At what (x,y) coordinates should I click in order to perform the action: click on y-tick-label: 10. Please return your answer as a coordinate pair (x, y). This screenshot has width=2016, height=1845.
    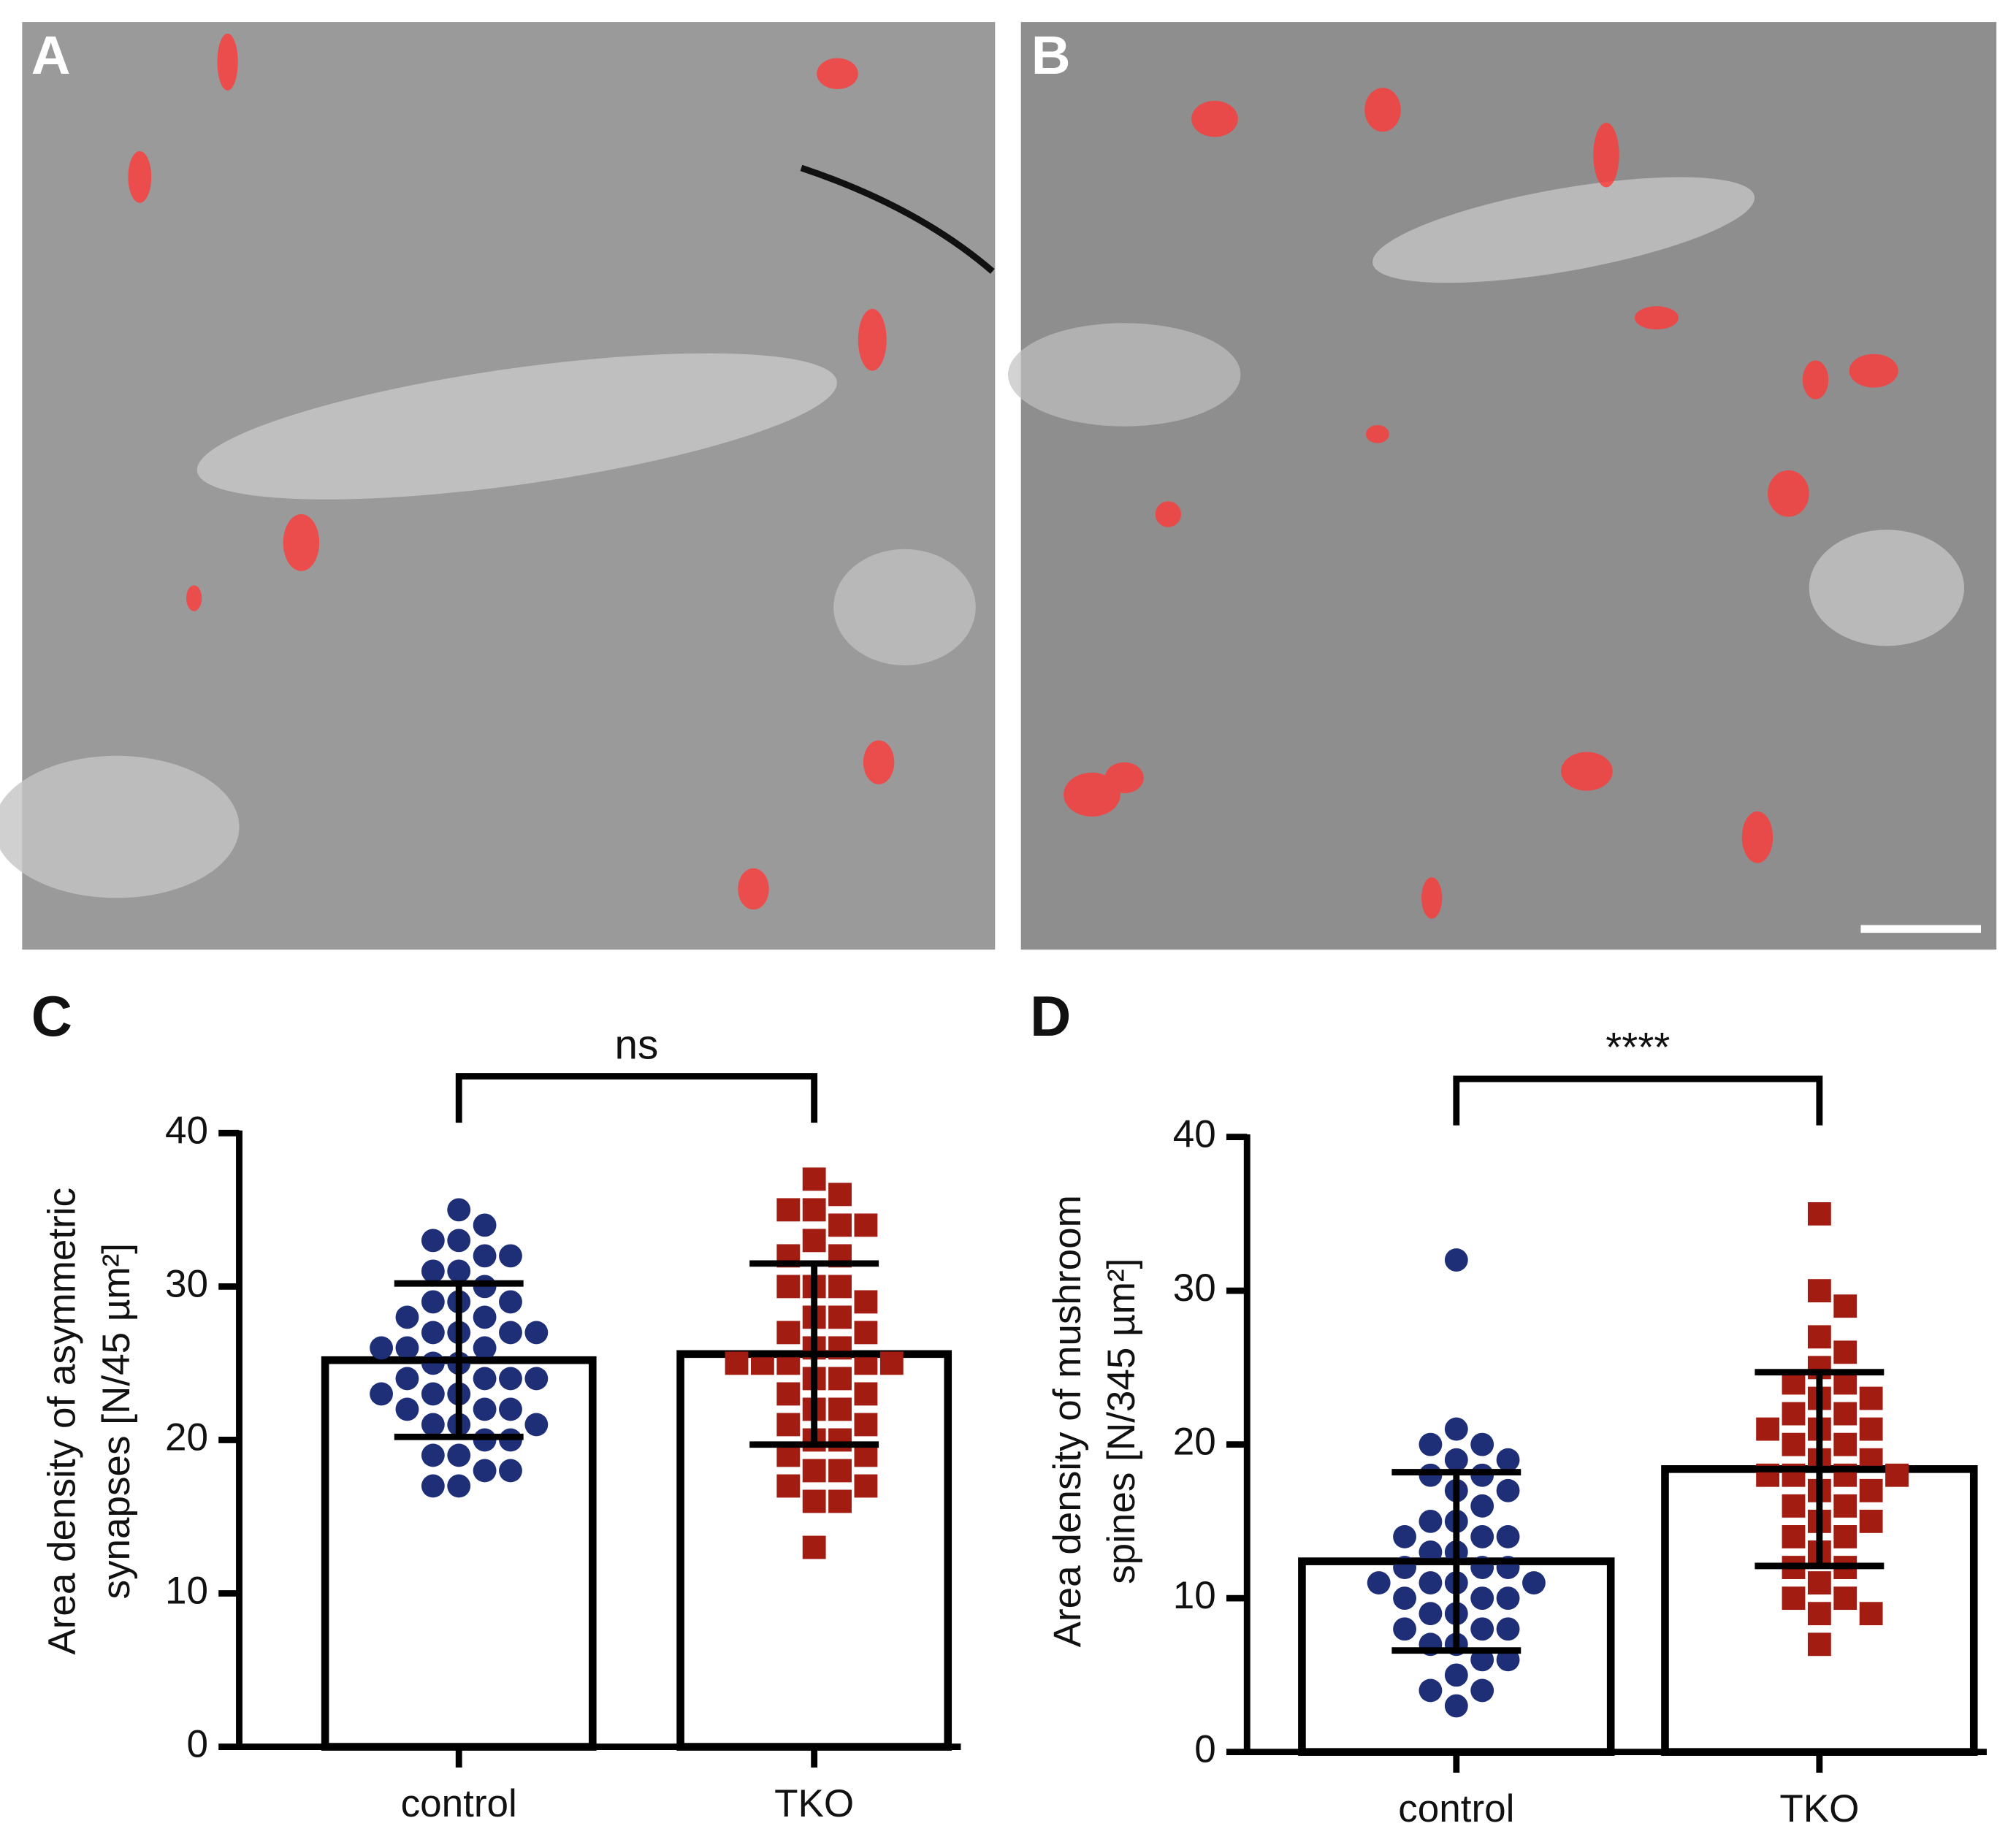
    Looking at the image, I should click on (186, 1591).